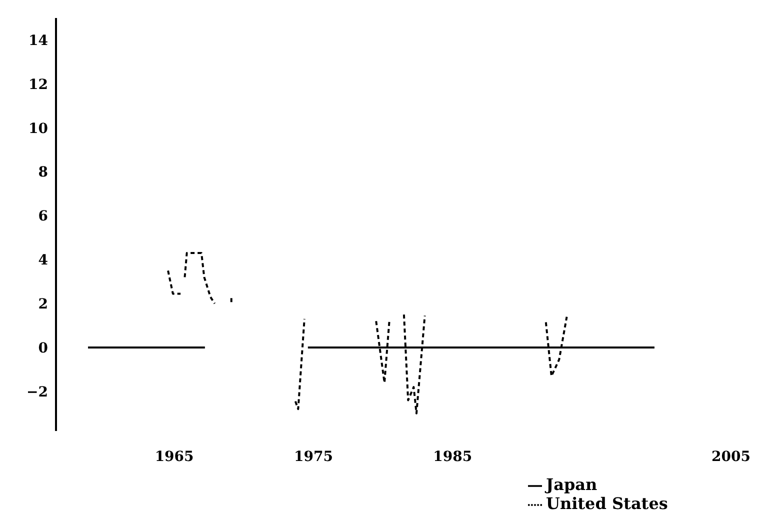  Describe the element at coordinates (43, 304) in the screenshot. I see `y-tick-label: 2` at that location.